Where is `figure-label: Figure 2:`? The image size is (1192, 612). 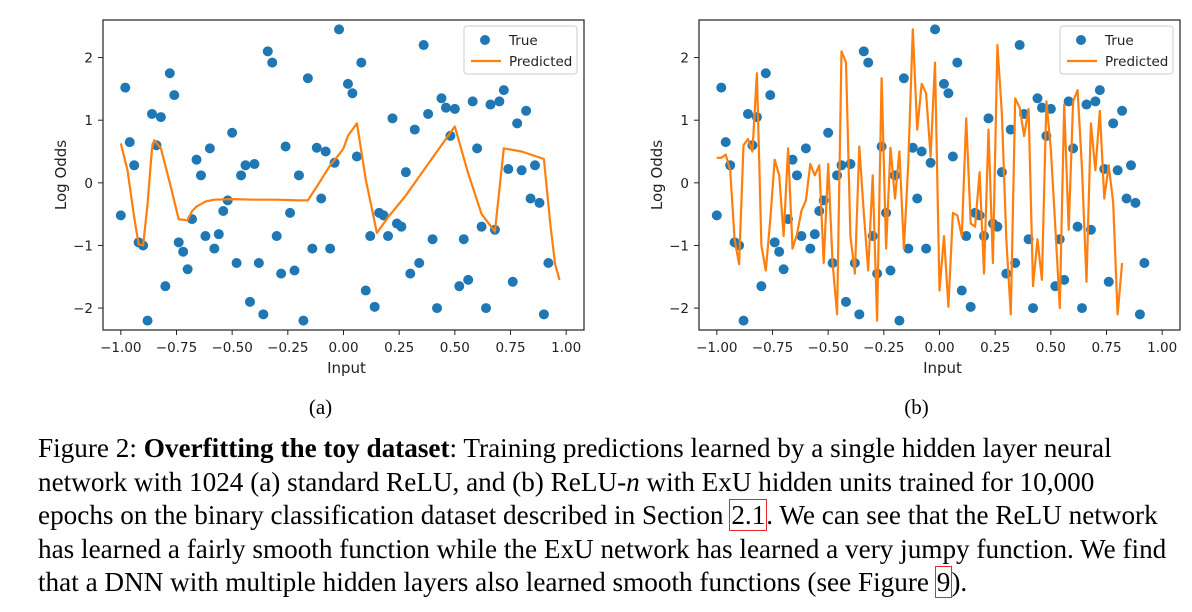
figure-label: Figure 2: is located at coordinates (87, 448).